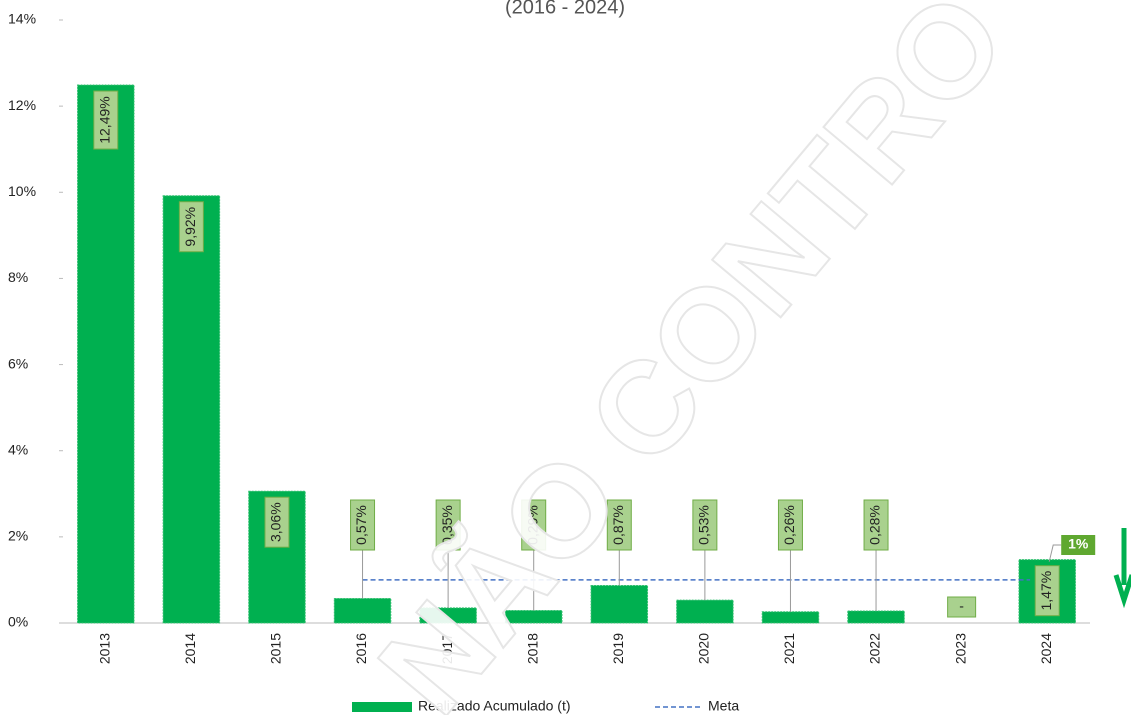 The width and height of the screenshot is (1131, 720). What do you see at coordinates (22, 191) in the screenshot?
I see `y-tick-label: 10%` at bounding box center [22, 191].